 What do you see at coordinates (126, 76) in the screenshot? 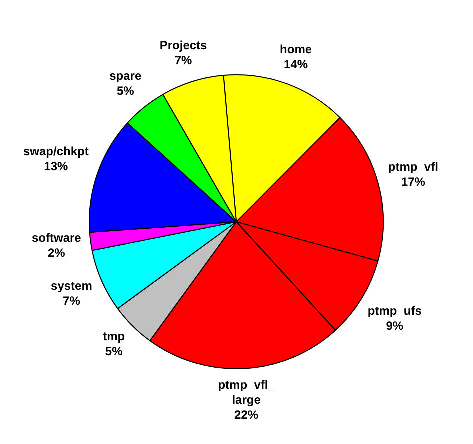
I see `slice-label: spare` at bounding box center [126, 76].